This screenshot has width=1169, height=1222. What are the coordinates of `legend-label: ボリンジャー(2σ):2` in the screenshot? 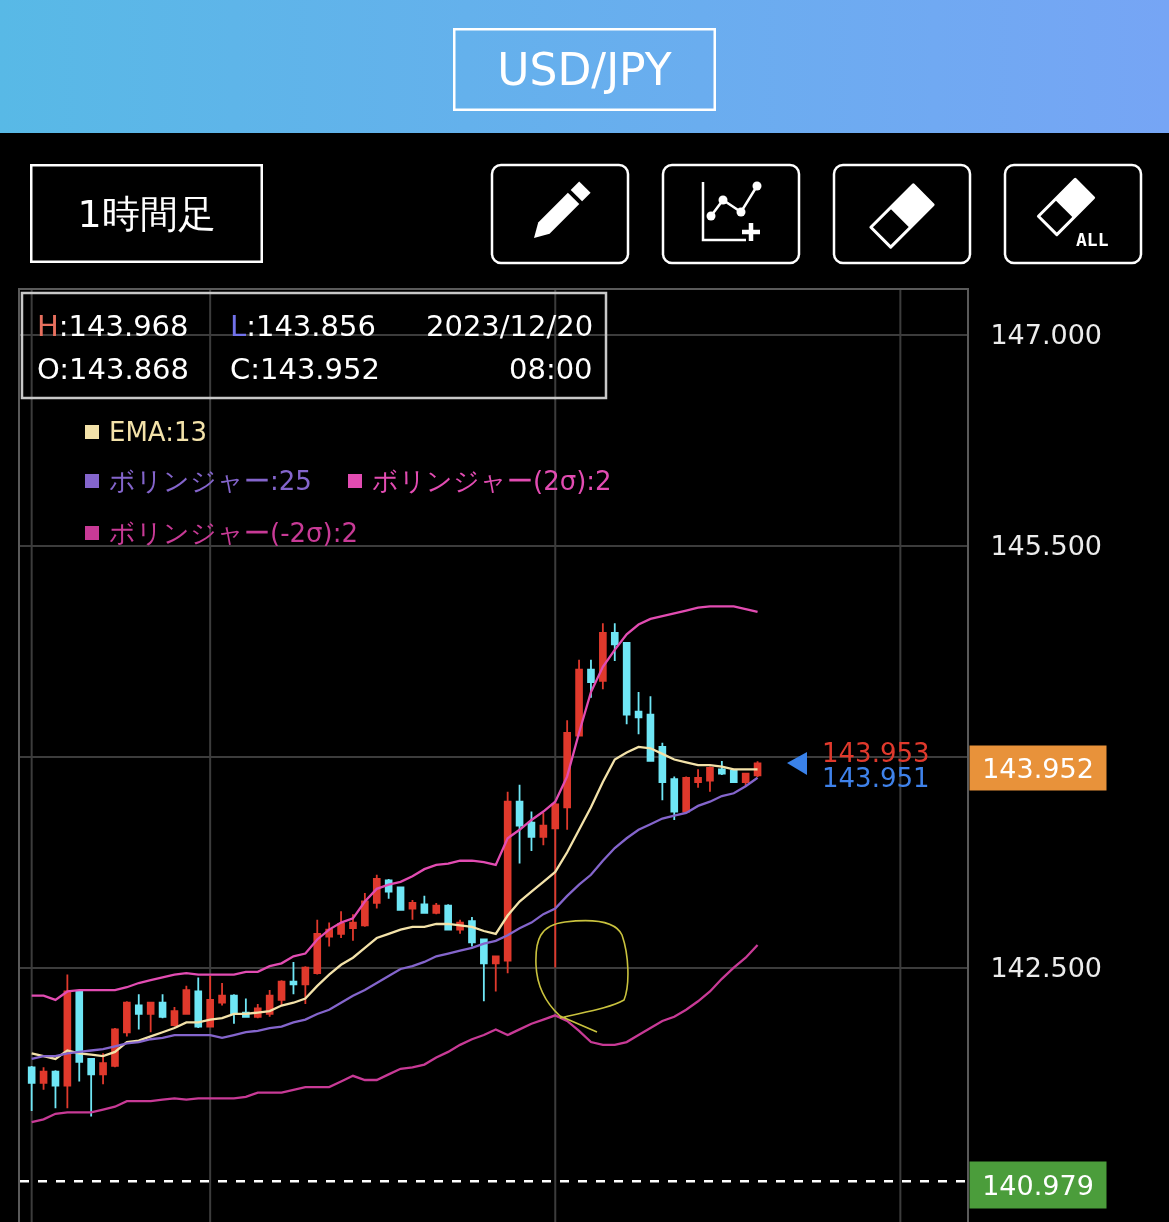 It's located at (492, 481).